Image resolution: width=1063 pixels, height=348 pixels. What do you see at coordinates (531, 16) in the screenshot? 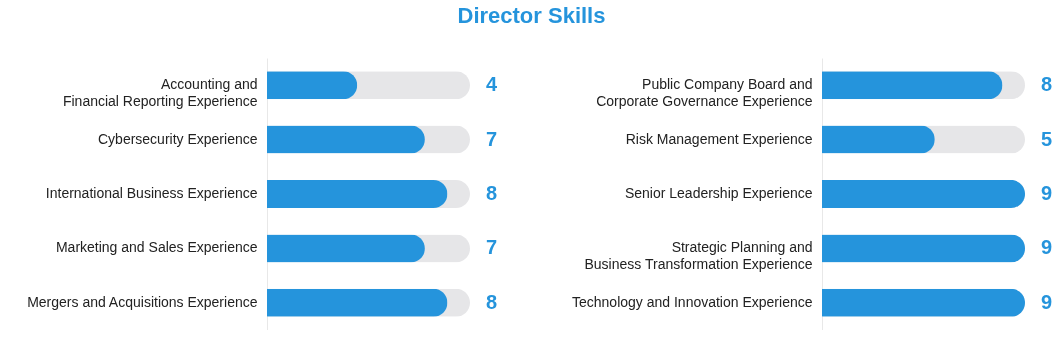
I see `text: Director Skills` at bounding box center [531, 16].